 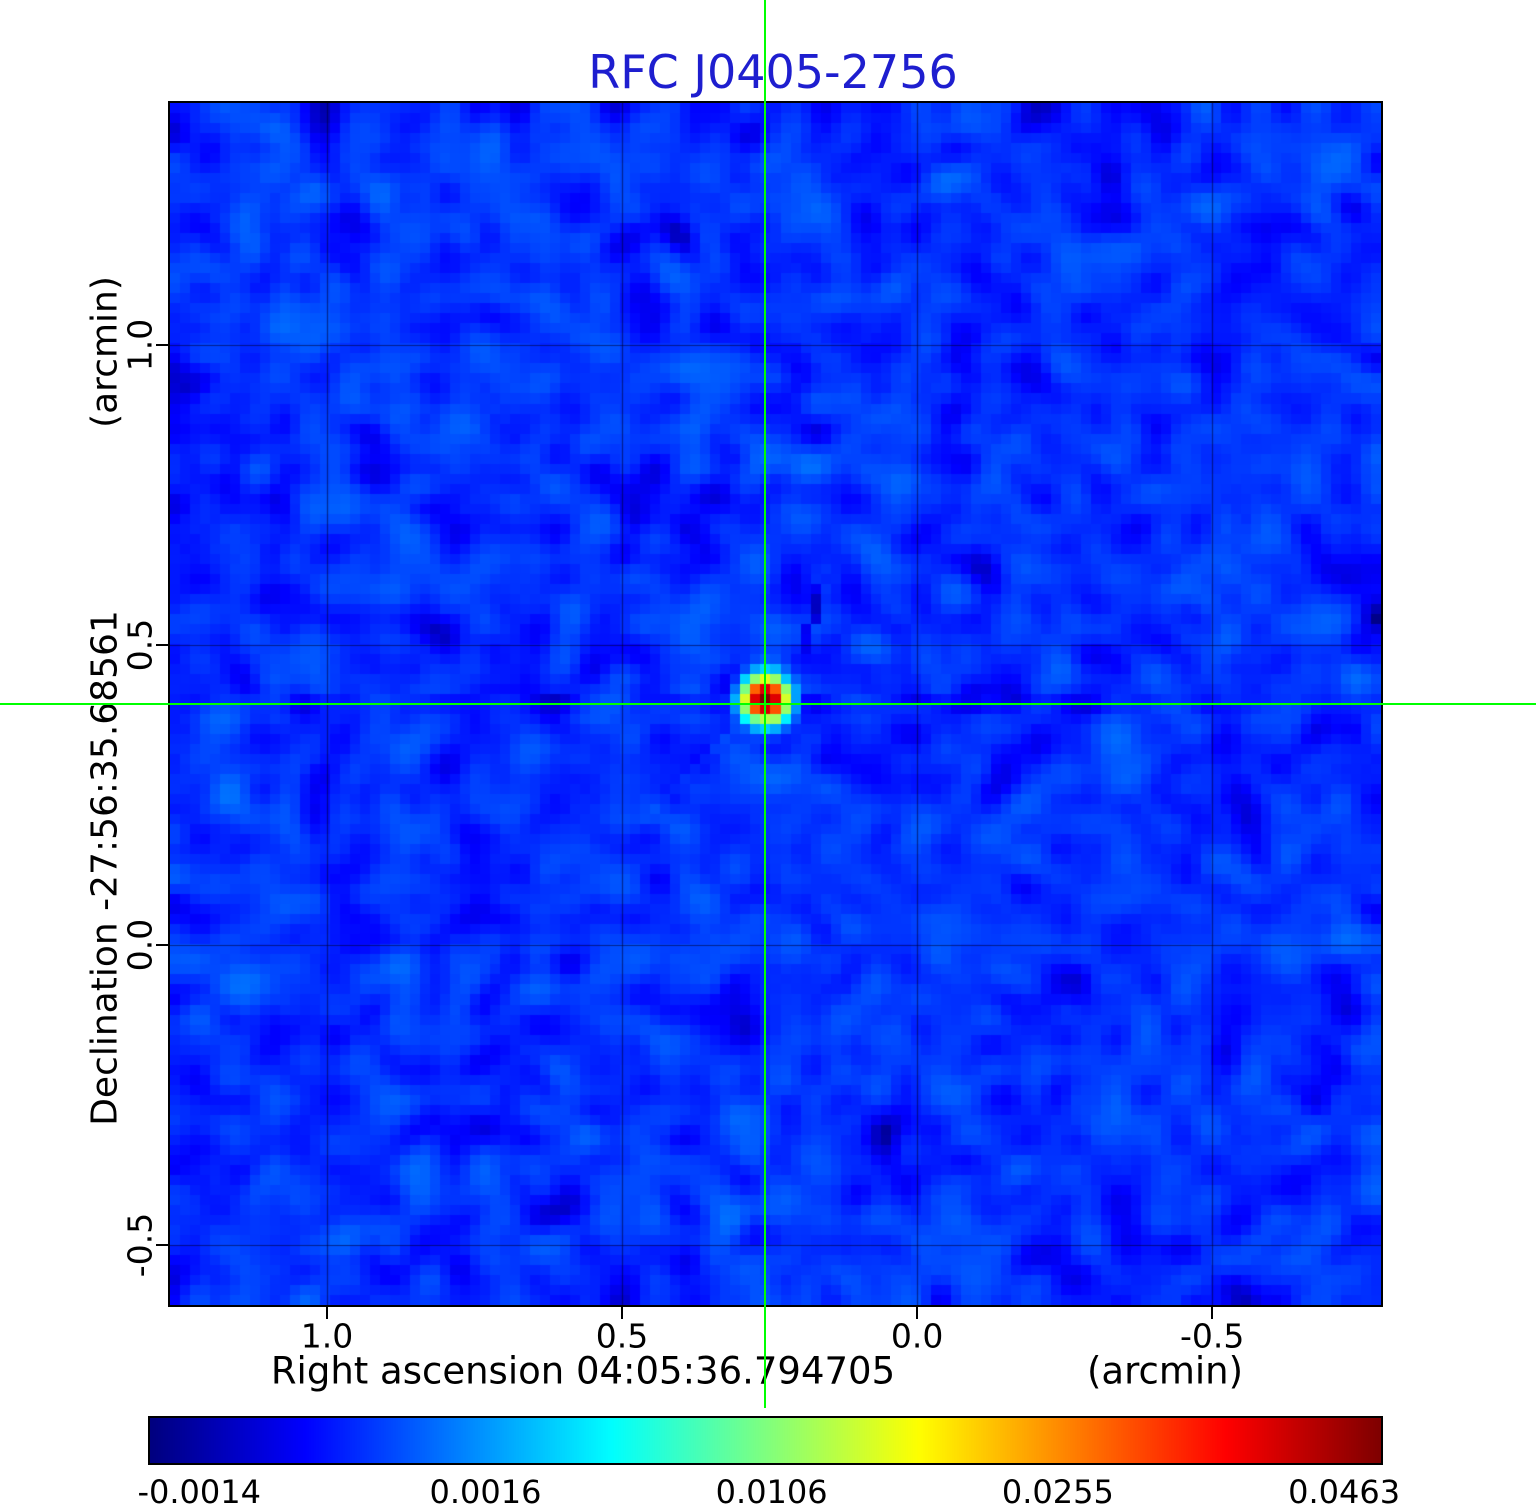 I want to click on x-tick-label: 0.5, so click(x=622, y=1336).